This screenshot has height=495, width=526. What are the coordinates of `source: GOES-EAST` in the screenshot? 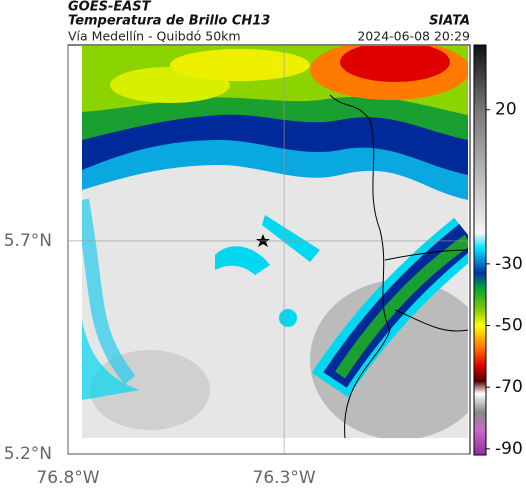 It's located at (110, 7).